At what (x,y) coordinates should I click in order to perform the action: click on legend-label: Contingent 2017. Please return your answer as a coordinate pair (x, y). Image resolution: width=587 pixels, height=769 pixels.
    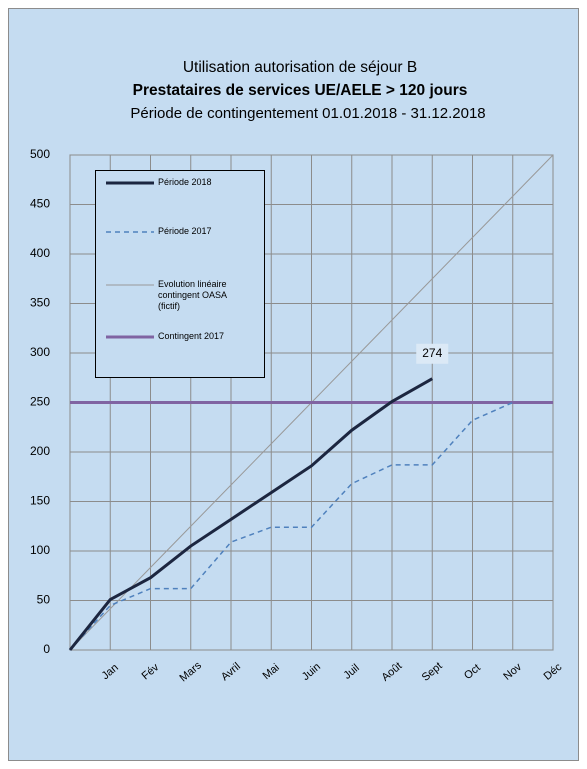
    Looking at the image, I should click on (191, 336).